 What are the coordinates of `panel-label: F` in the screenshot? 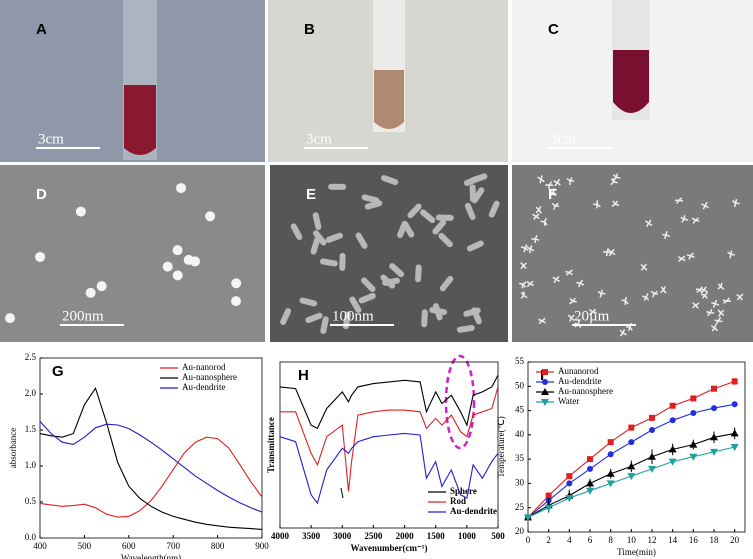 It's located at (552, 194).